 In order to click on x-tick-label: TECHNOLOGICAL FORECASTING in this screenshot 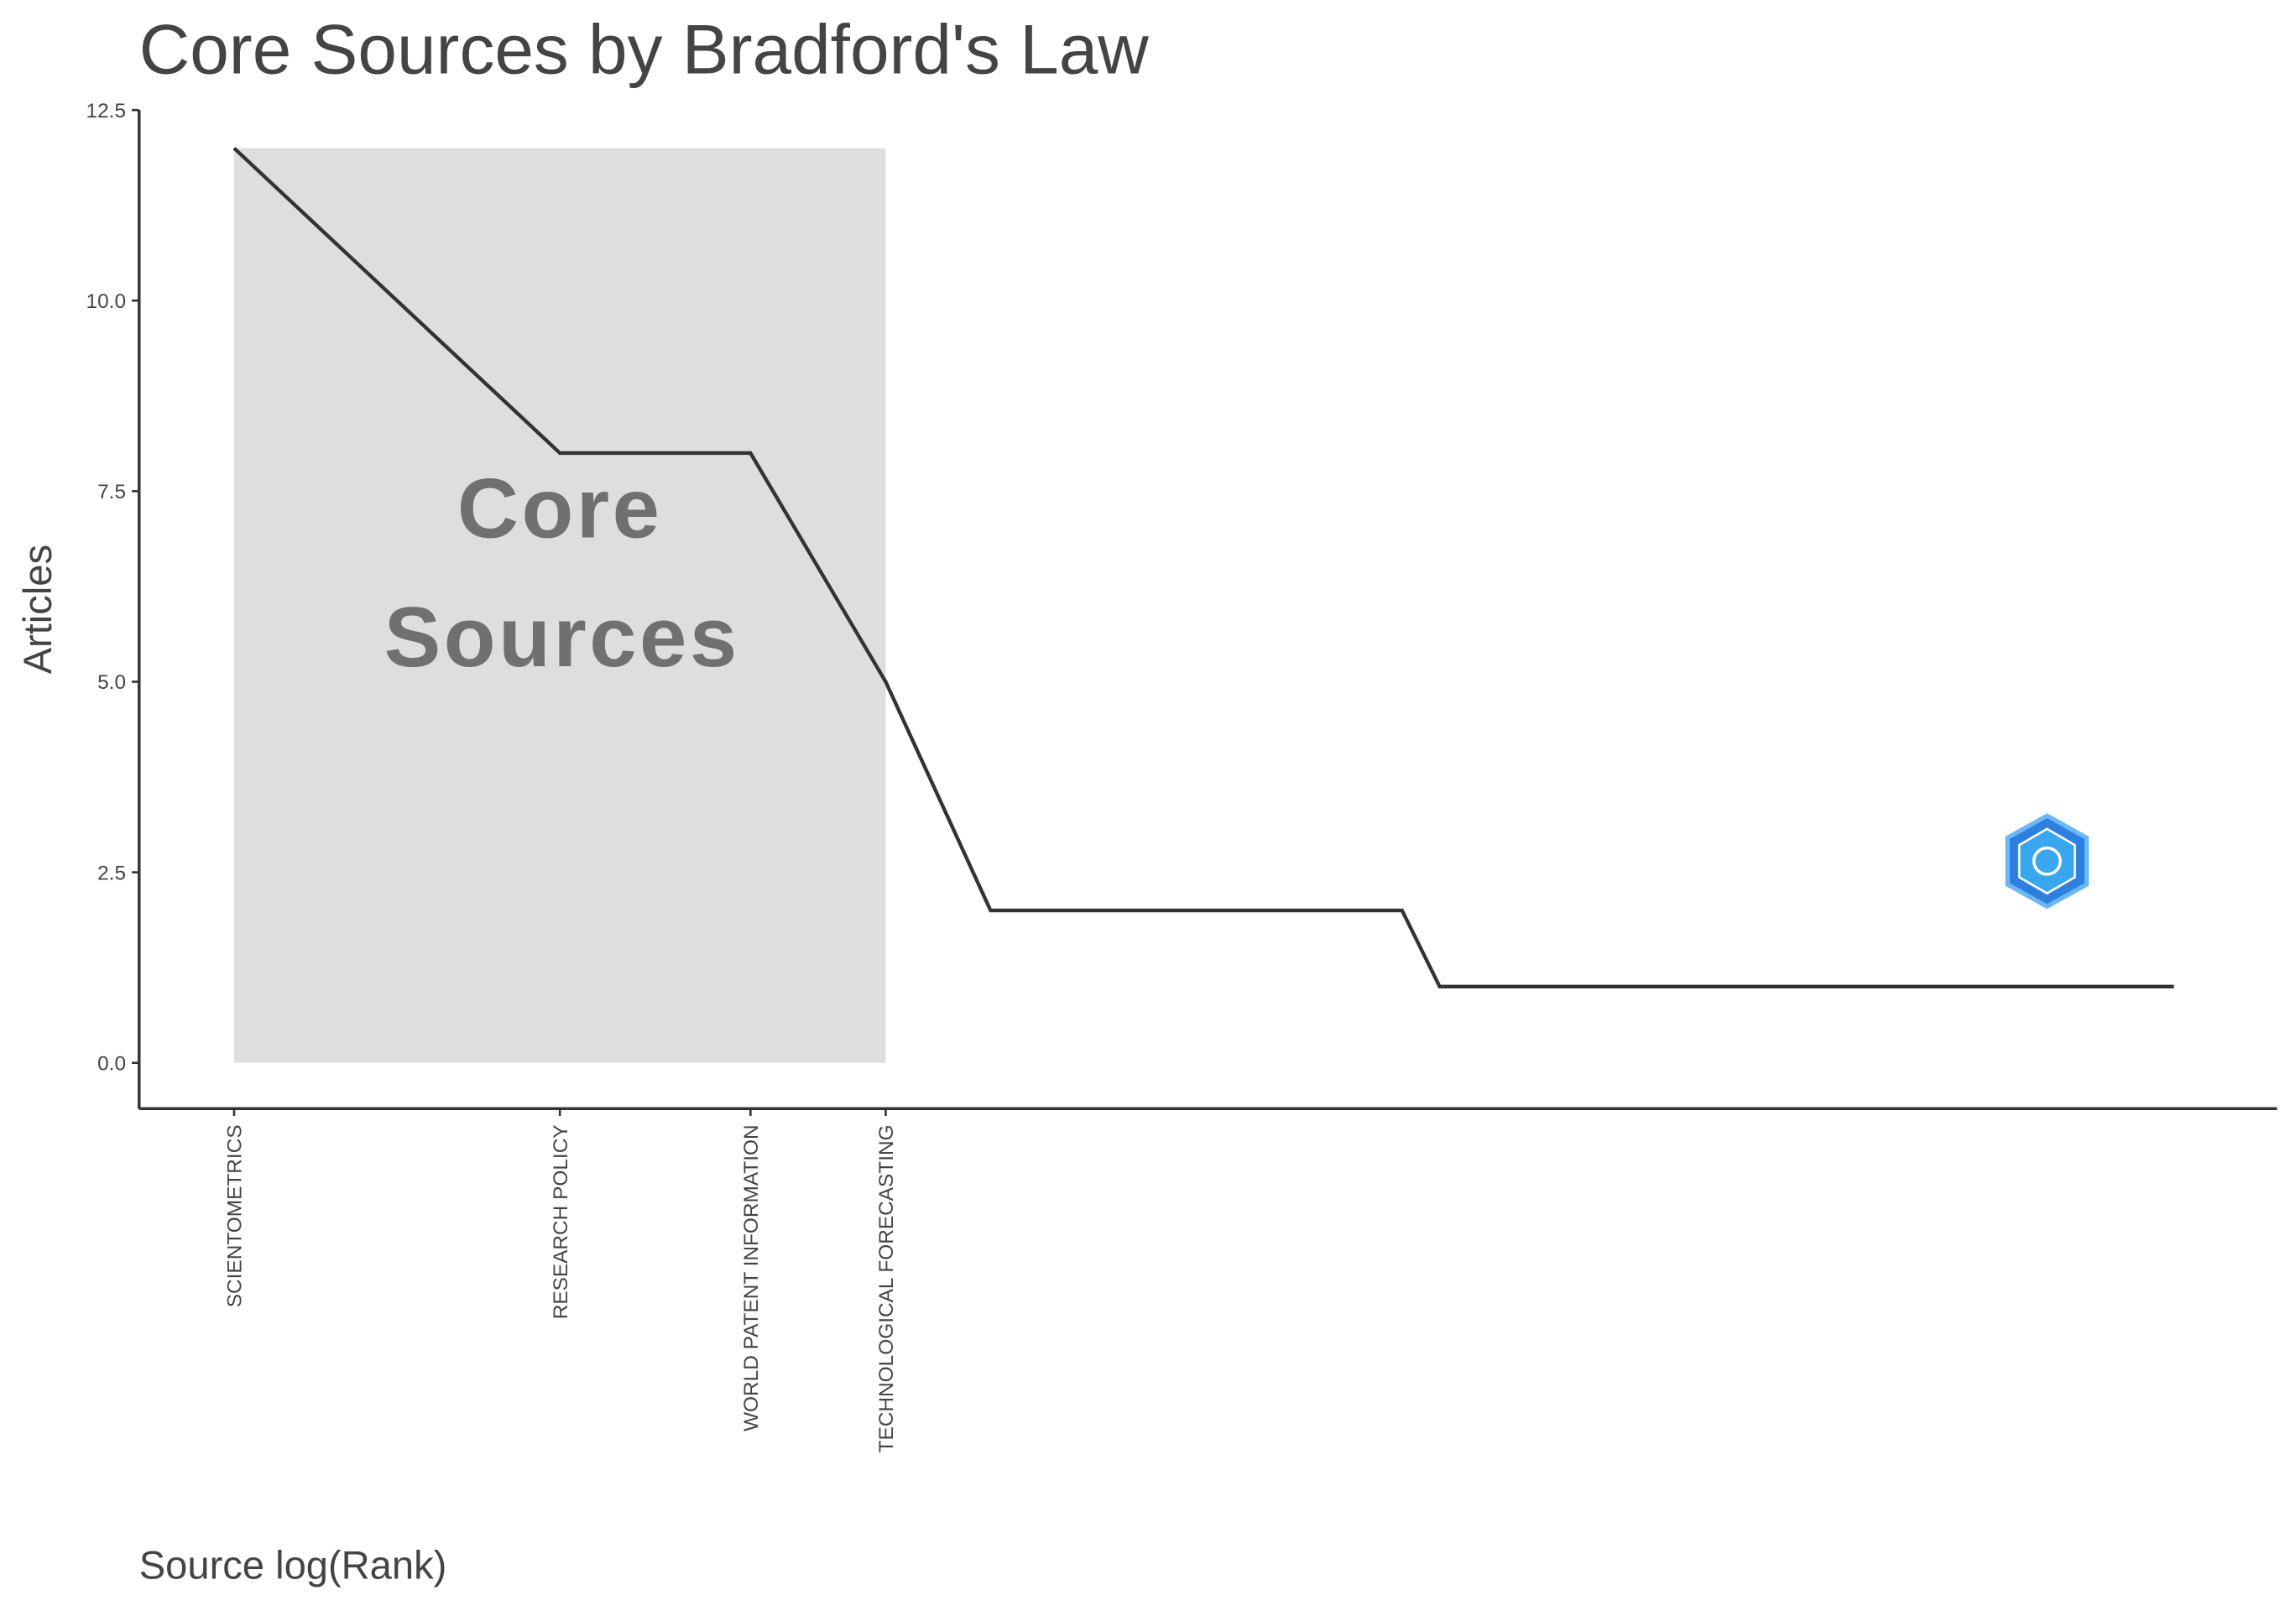, I will do `click(886, 1288)`.